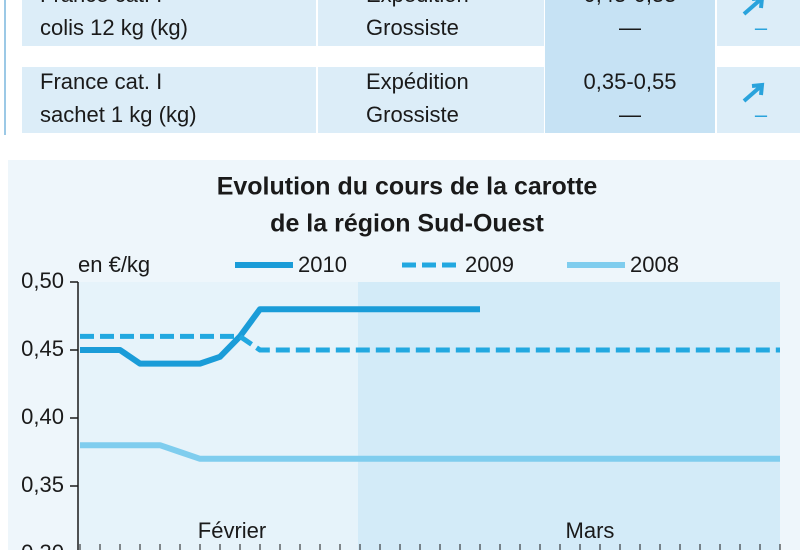  What do you see at coordinates (654, 264) in the screenshot?
I see `legend-label: 2008` at bounding box center [654, 264].